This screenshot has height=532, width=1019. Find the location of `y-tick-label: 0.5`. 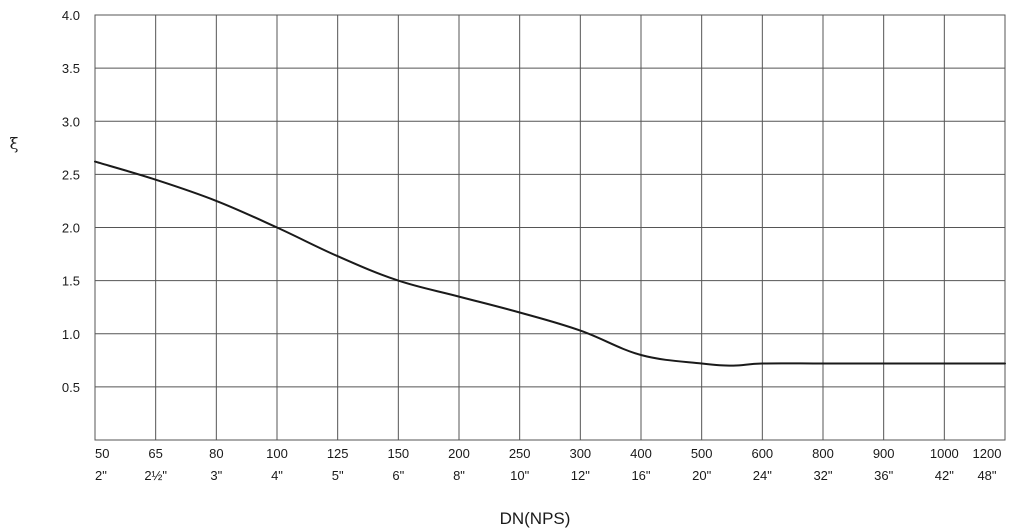

y-tick-label: 0.5 is located at coordinates (71, 387).